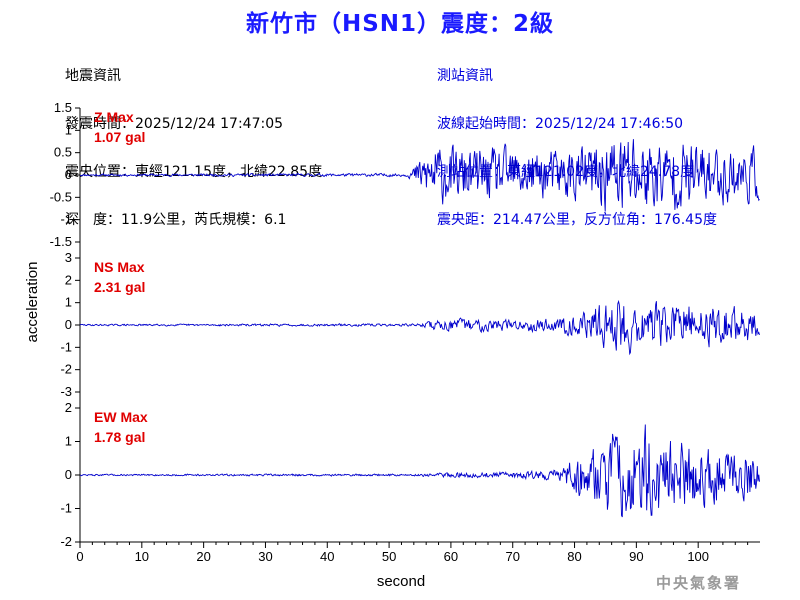 Image resolution: width=800 pixels, height=600 pixels. I want to click on depth-magnitude: 深 度：11.9公里，芮氏規模：6.1, so click(176, 220).